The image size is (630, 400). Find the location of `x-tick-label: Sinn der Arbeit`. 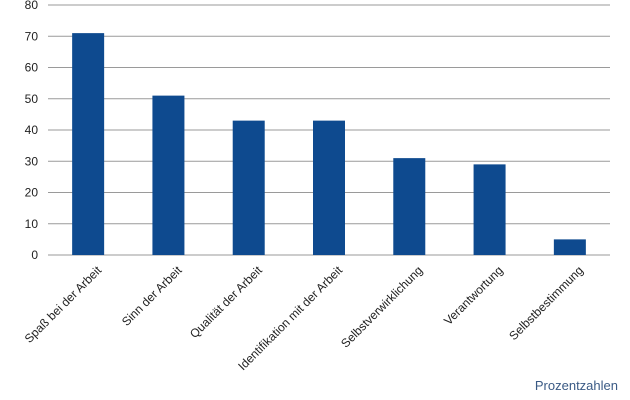

x-tick-label: Sinn der Arbeit is located at coordinates (152, 296).